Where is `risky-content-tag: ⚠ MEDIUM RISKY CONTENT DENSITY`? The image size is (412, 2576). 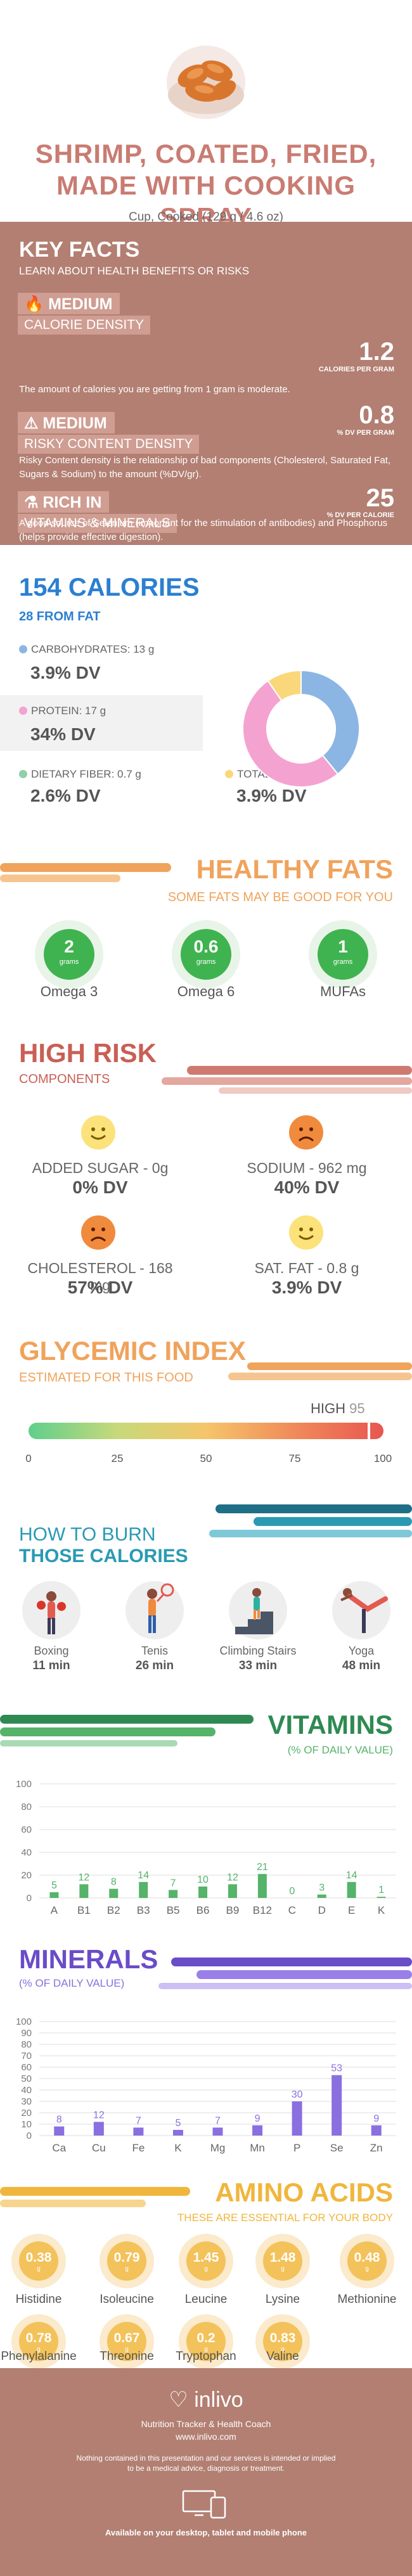 risky-content-tag: ⚠ MEDIUM RISKY CONTENT DENSITY is located at coordinates (109, 435).